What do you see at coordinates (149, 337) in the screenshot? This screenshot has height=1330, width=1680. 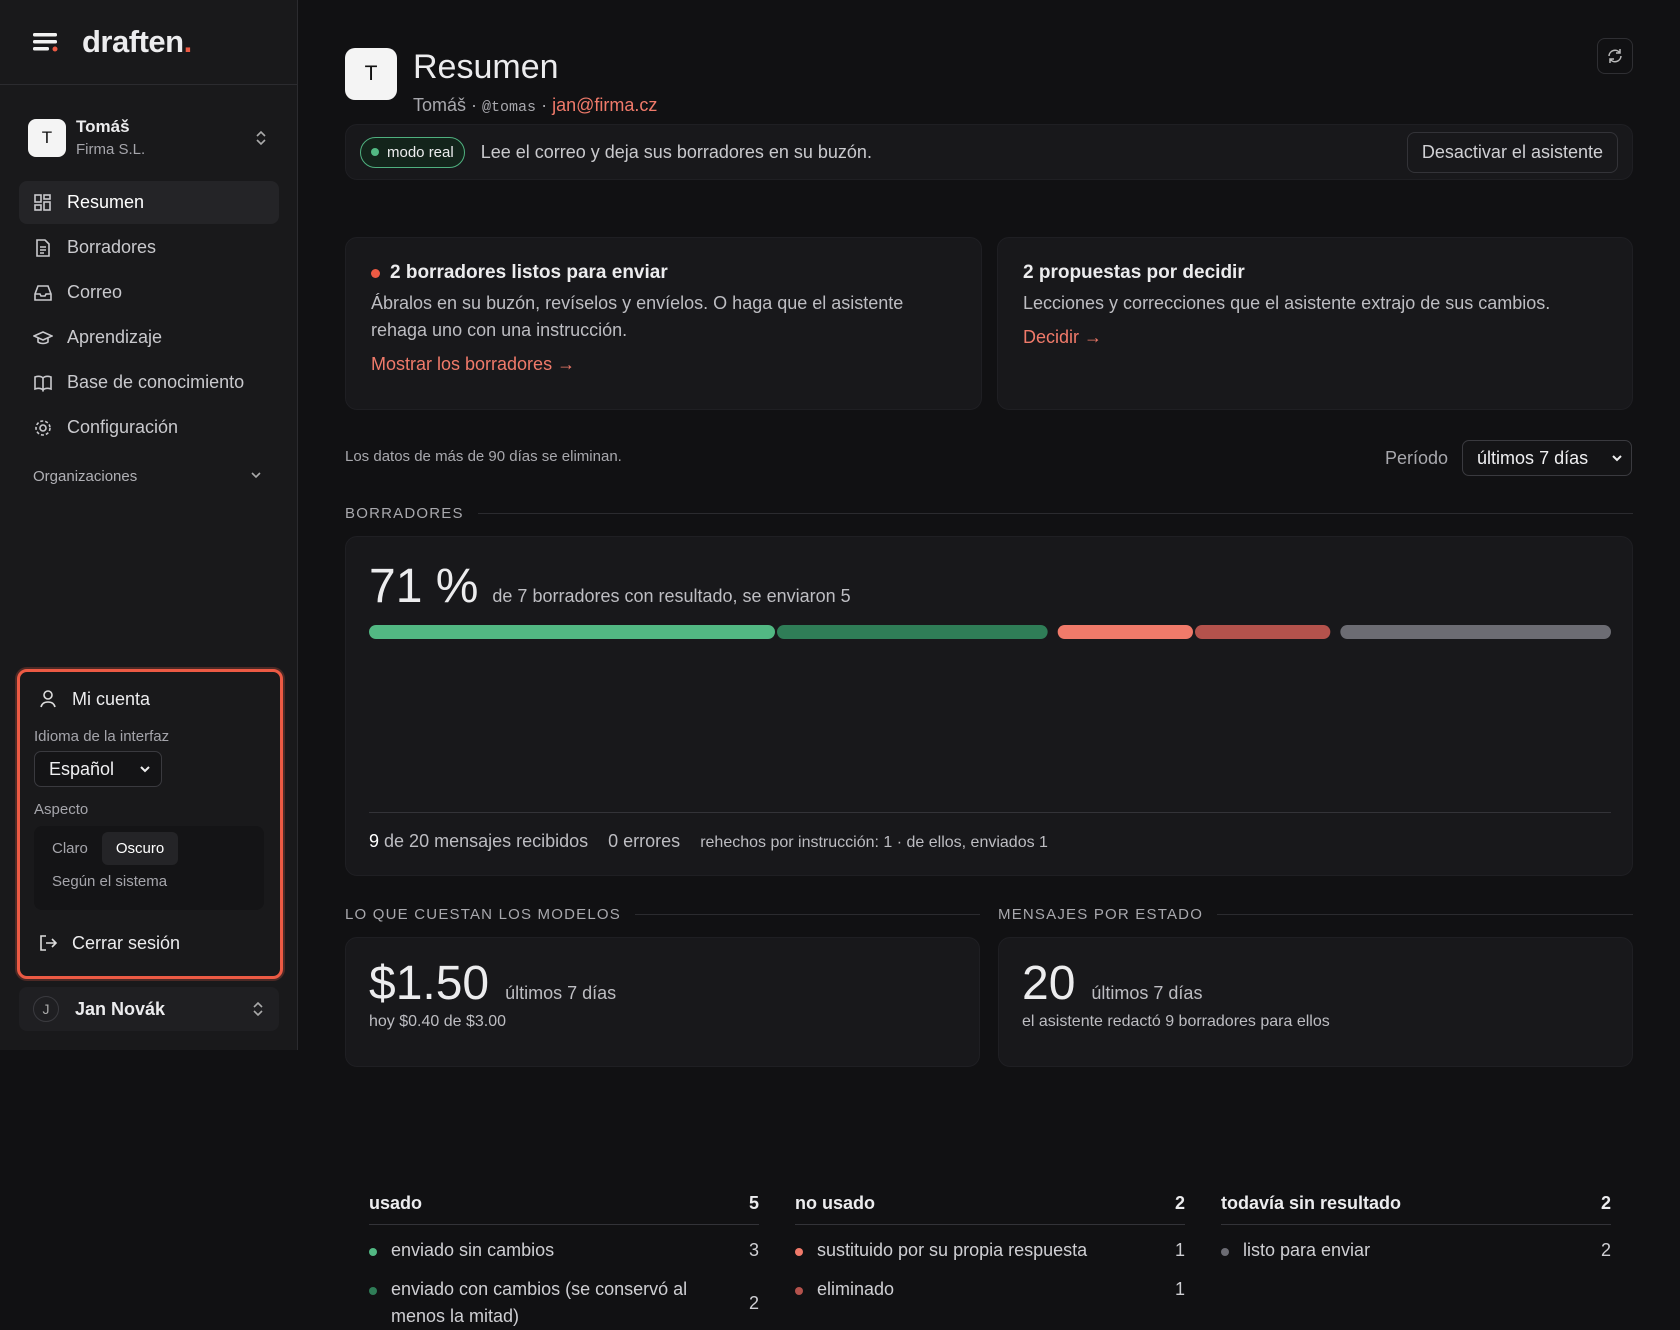 I see `nav-item: Aprendizaje` at bounding box center [149, 337].